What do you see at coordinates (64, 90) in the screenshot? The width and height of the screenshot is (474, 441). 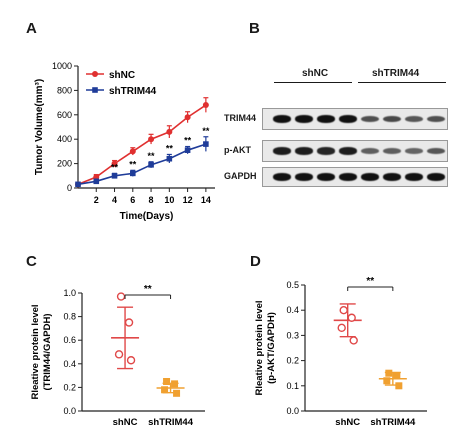 I see `y-tick-label: 800` at bounding box center [64, 90].